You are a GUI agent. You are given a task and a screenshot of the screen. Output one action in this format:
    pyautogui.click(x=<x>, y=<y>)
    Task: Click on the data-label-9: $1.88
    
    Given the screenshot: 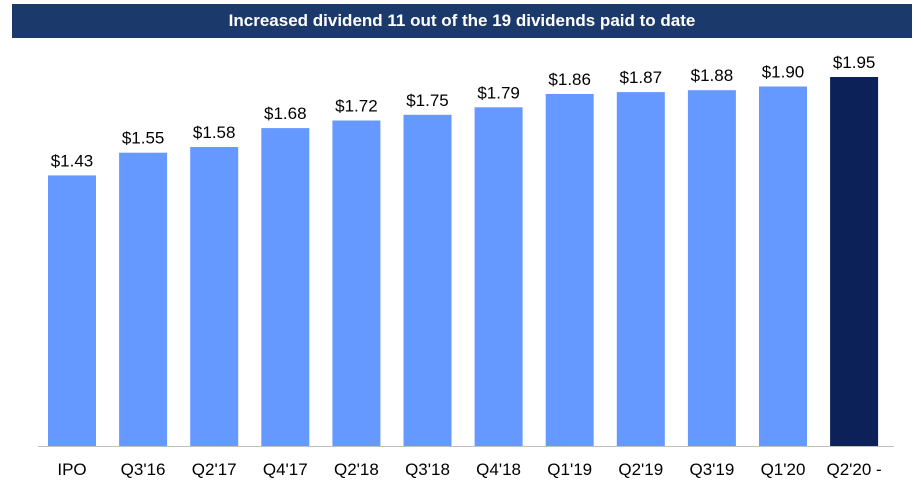 What is the action you would take?
    pyautogui.click(x=712, y=75)
    